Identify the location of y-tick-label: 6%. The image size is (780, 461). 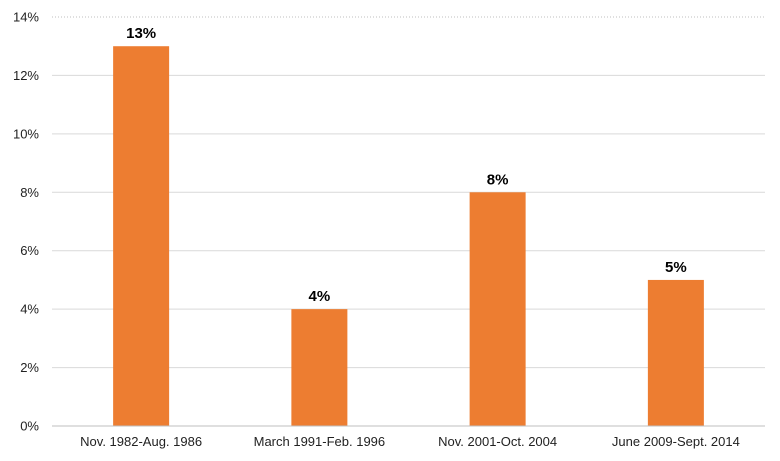
(29, 250).